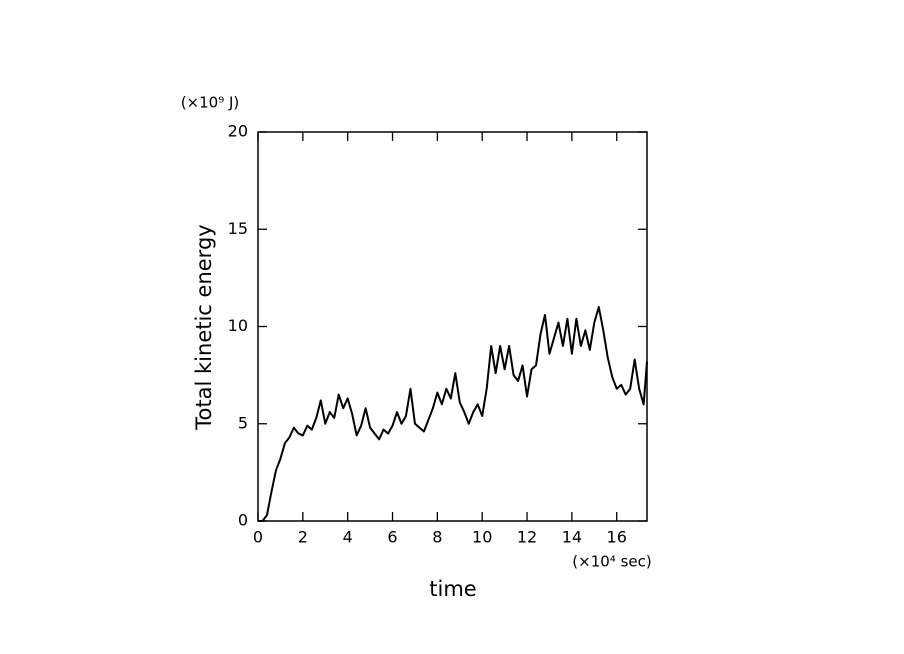 This screenshot has width=904, height=654. What do you see at coordinates (453, 414) in the screenshot?
I see `data-line` at bounding box center [453, 414].